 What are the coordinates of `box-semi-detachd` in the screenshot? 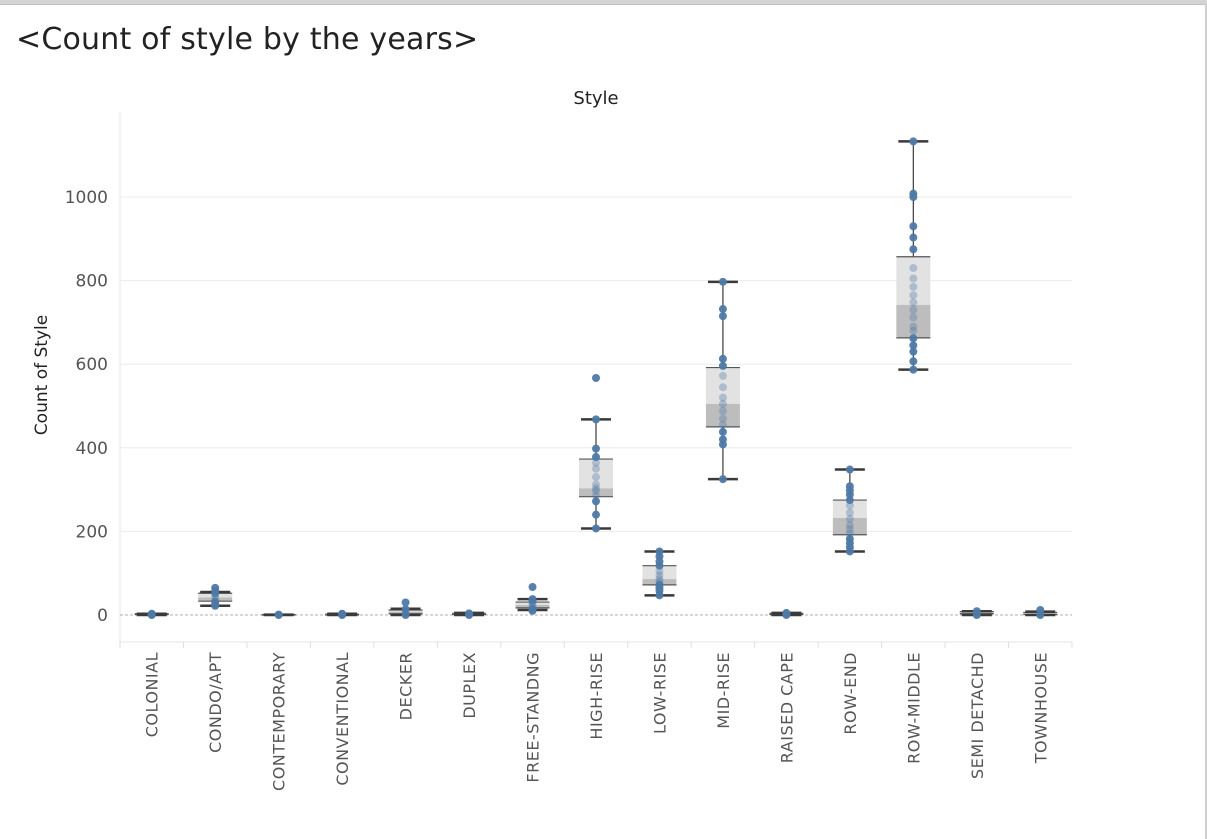 It's located at (976, 613).